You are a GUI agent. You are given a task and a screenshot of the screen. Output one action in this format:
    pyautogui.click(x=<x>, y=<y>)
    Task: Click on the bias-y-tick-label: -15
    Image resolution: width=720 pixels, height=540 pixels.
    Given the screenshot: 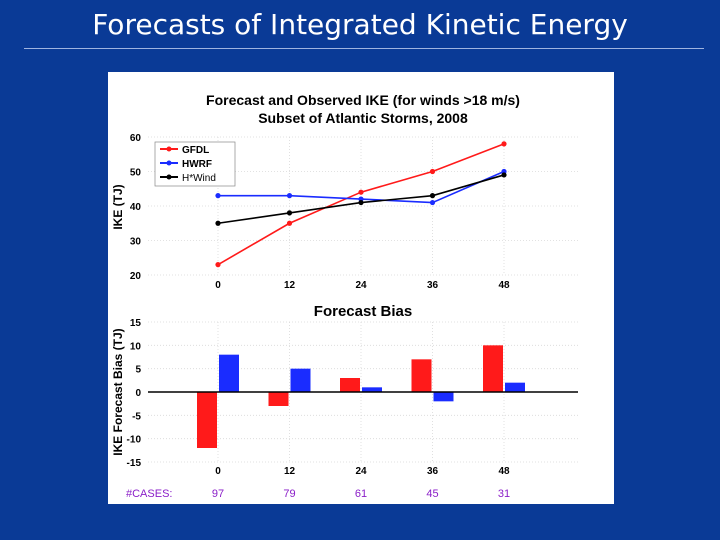 What is the action you would take?
    pyautogui.click(x=134, y=463)
    